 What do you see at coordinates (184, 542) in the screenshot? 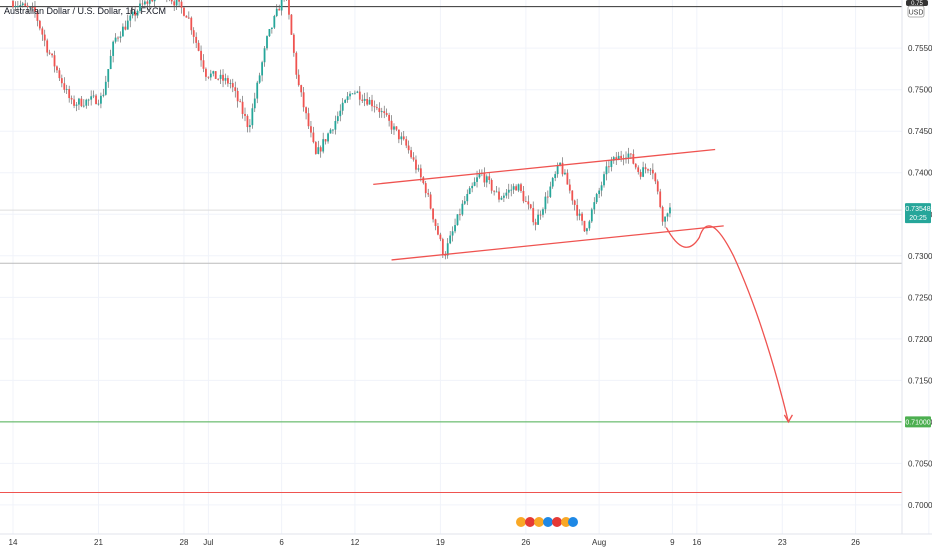
I see `time-tick-label: 28` at bounding box center [184, 542].